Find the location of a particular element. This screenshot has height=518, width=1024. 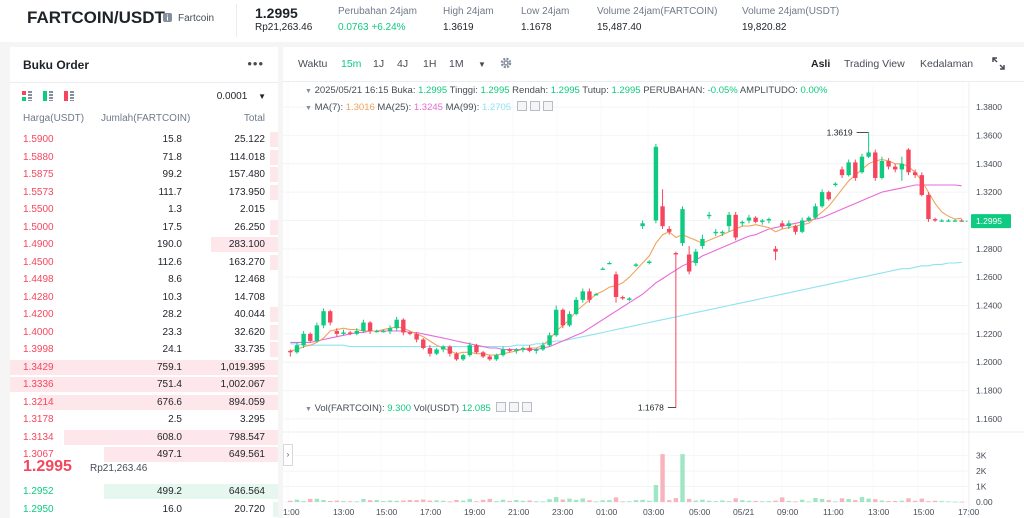

bid-row: 1.2952 499.2 646.564 is located at coordinates (144, 491).